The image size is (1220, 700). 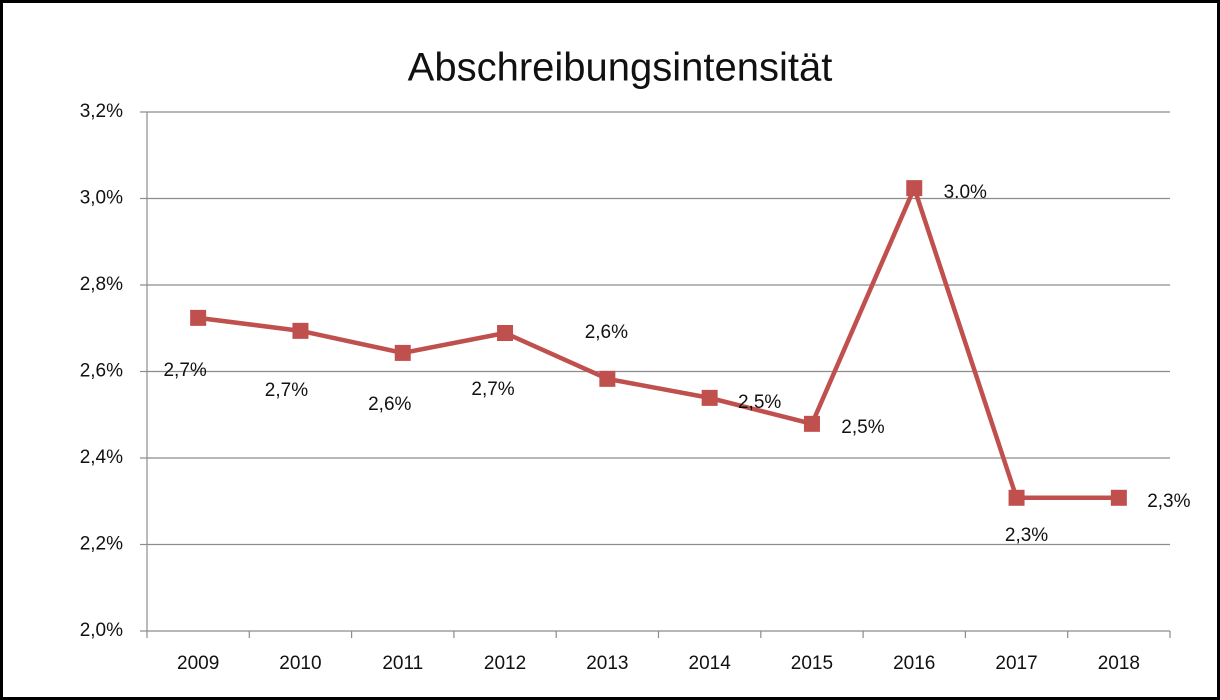 What do you see at coordinates (198, 663) in the screenshot?
I see `x-tick-label: 2009` at bounding box center [198, 663].